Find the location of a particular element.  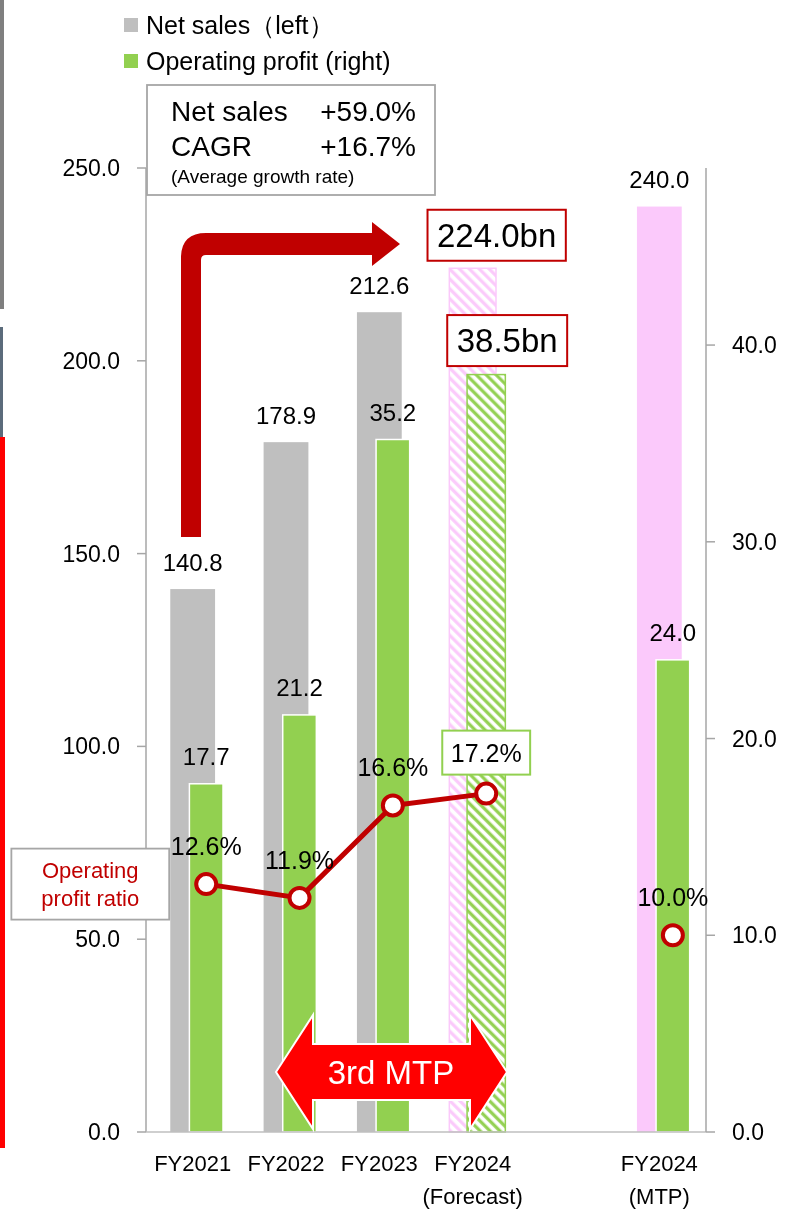

data-label: 212.6 is located at coordinates (379, 285).